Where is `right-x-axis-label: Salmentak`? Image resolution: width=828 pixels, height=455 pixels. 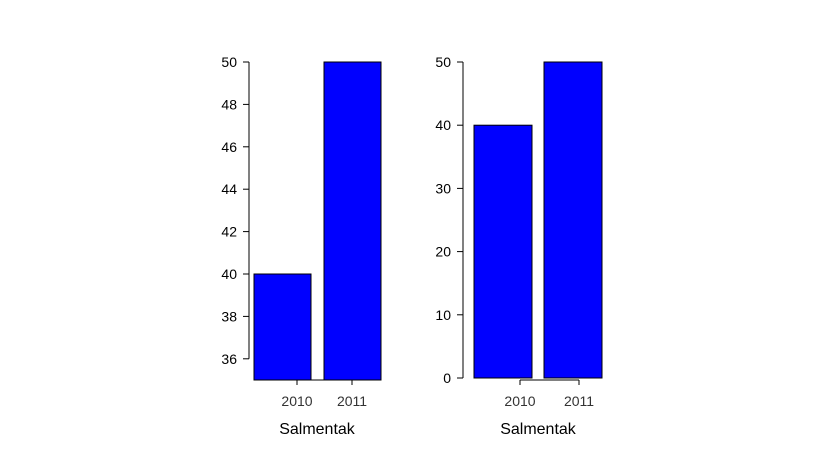 right-x-axis-label: Salmentak is located at coordinates (538, 429).